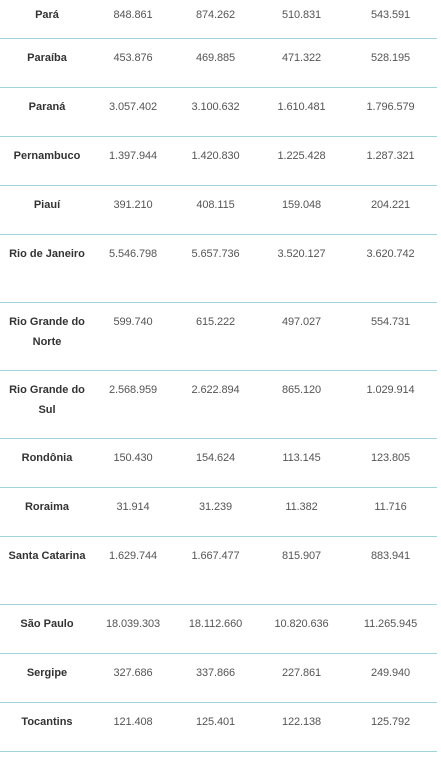 The image size is (441, 764). Describe the element at coordinates (47, 507) in the screenshot. I see `state-name: Roraima` at that location.